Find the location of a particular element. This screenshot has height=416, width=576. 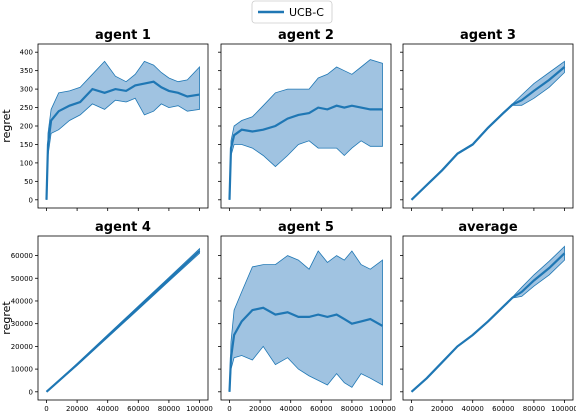

subplot-agent-5: agent 5020000400006000080000100000time is located at coordinates (307, 318).